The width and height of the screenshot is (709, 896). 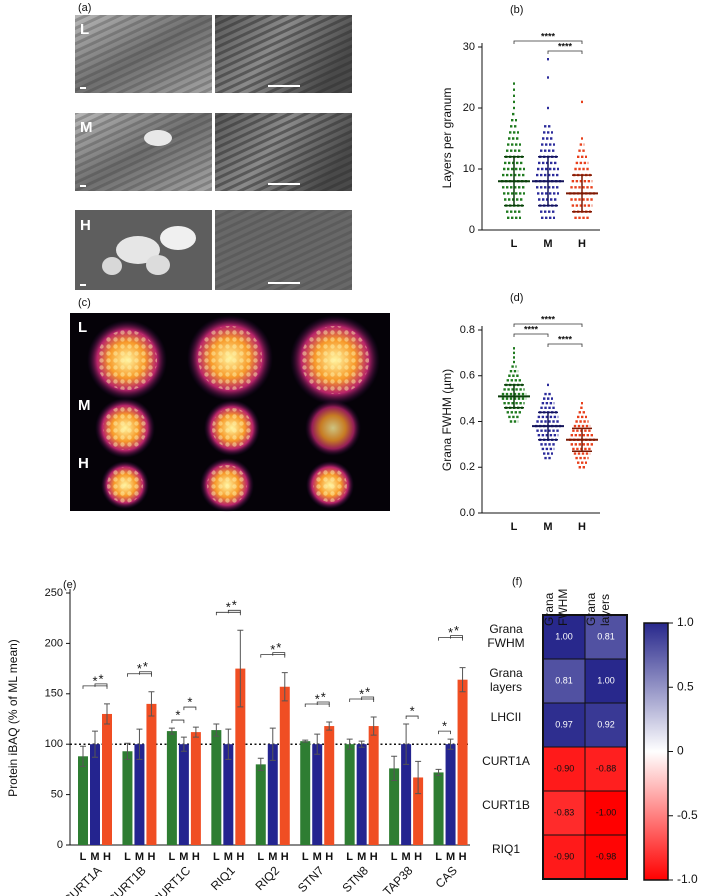 I want to click on y-tick-label: 100, so click(x=54, y=744).